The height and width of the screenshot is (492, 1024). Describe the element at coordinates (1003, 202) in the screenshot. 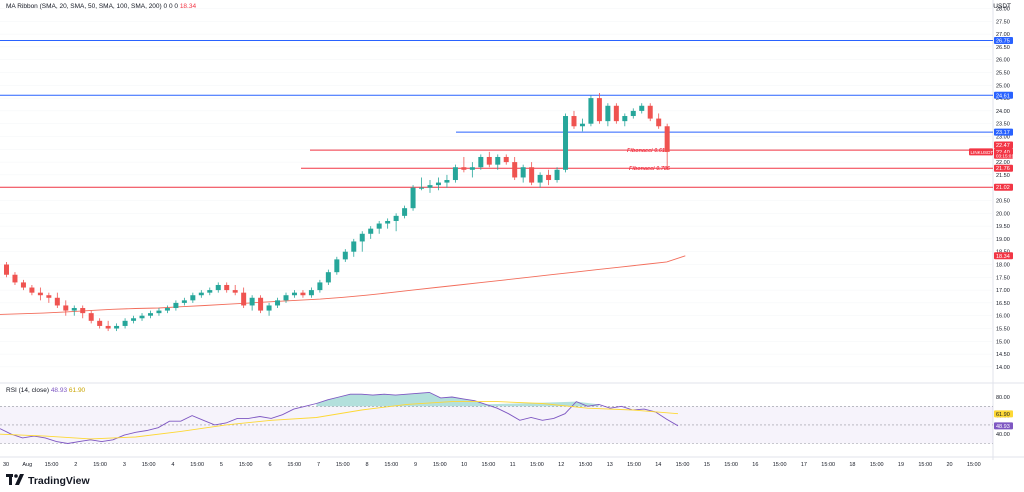

I see `price-axis-label: 20.50` at that location.